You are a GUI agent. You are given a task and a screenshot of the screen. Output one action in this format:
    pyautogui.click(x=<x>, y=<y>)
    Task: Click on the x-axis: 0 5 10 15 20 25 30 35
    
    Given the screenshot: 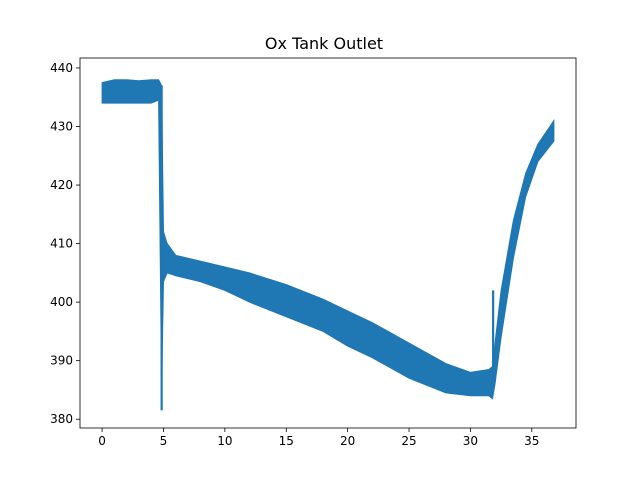 What is the action you would take?
    pyautogui.click(x=318, y=438)
    